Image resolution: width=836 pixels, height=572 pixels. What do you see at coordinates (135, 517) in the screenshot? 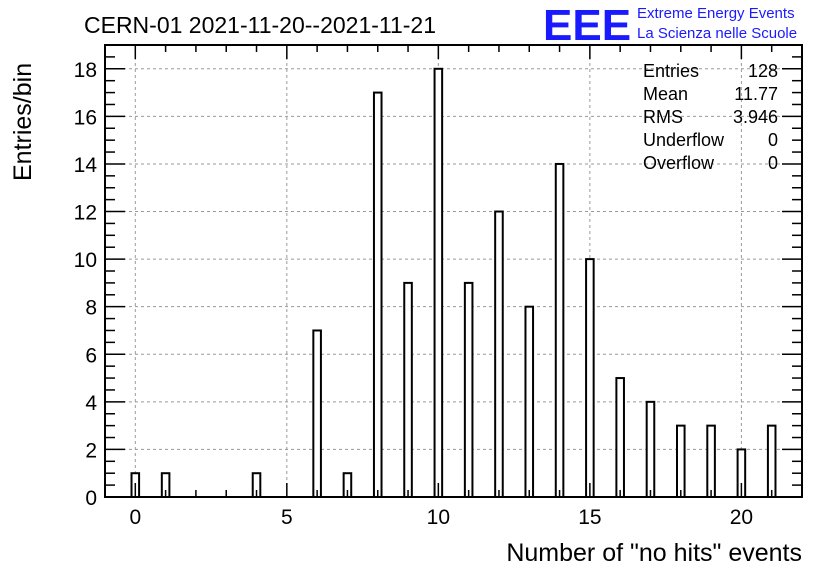
I see `x-tick-label: 0` at bounding box center [135, 517].